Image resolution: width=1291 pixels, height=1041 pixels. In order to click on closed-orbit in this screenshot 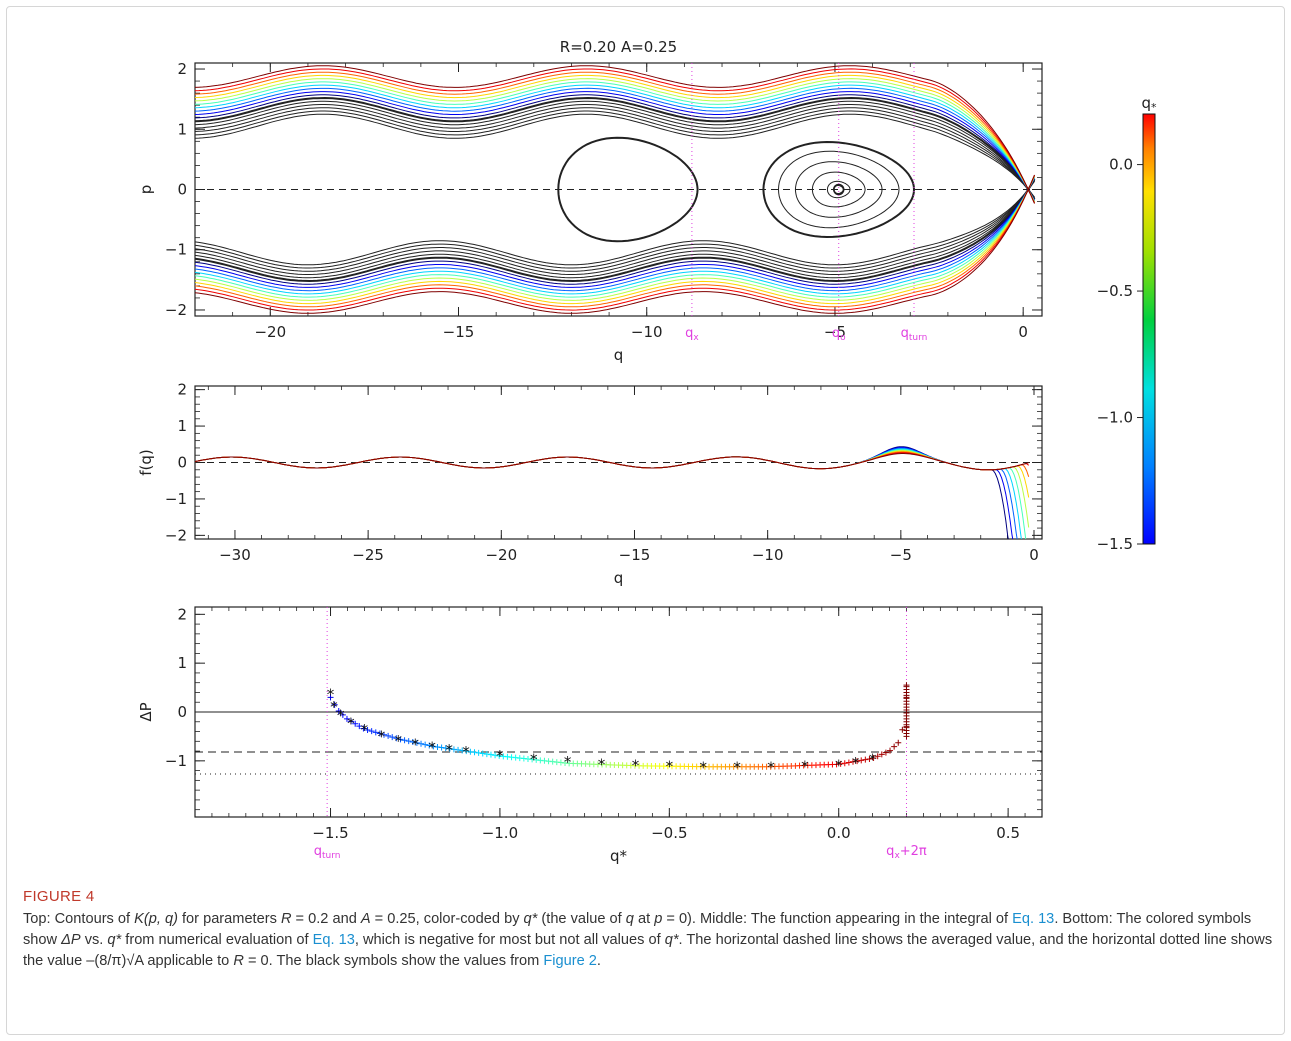, I will do `click(838, 189)`.